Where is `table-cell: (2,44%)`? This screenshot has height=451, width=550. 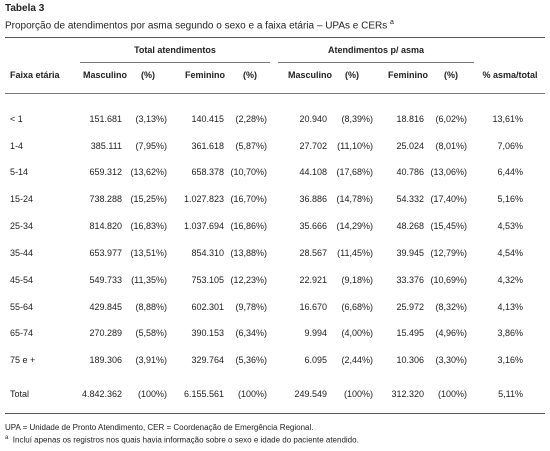 table-cell: (2,44%) is located at coordinates (357, 360).